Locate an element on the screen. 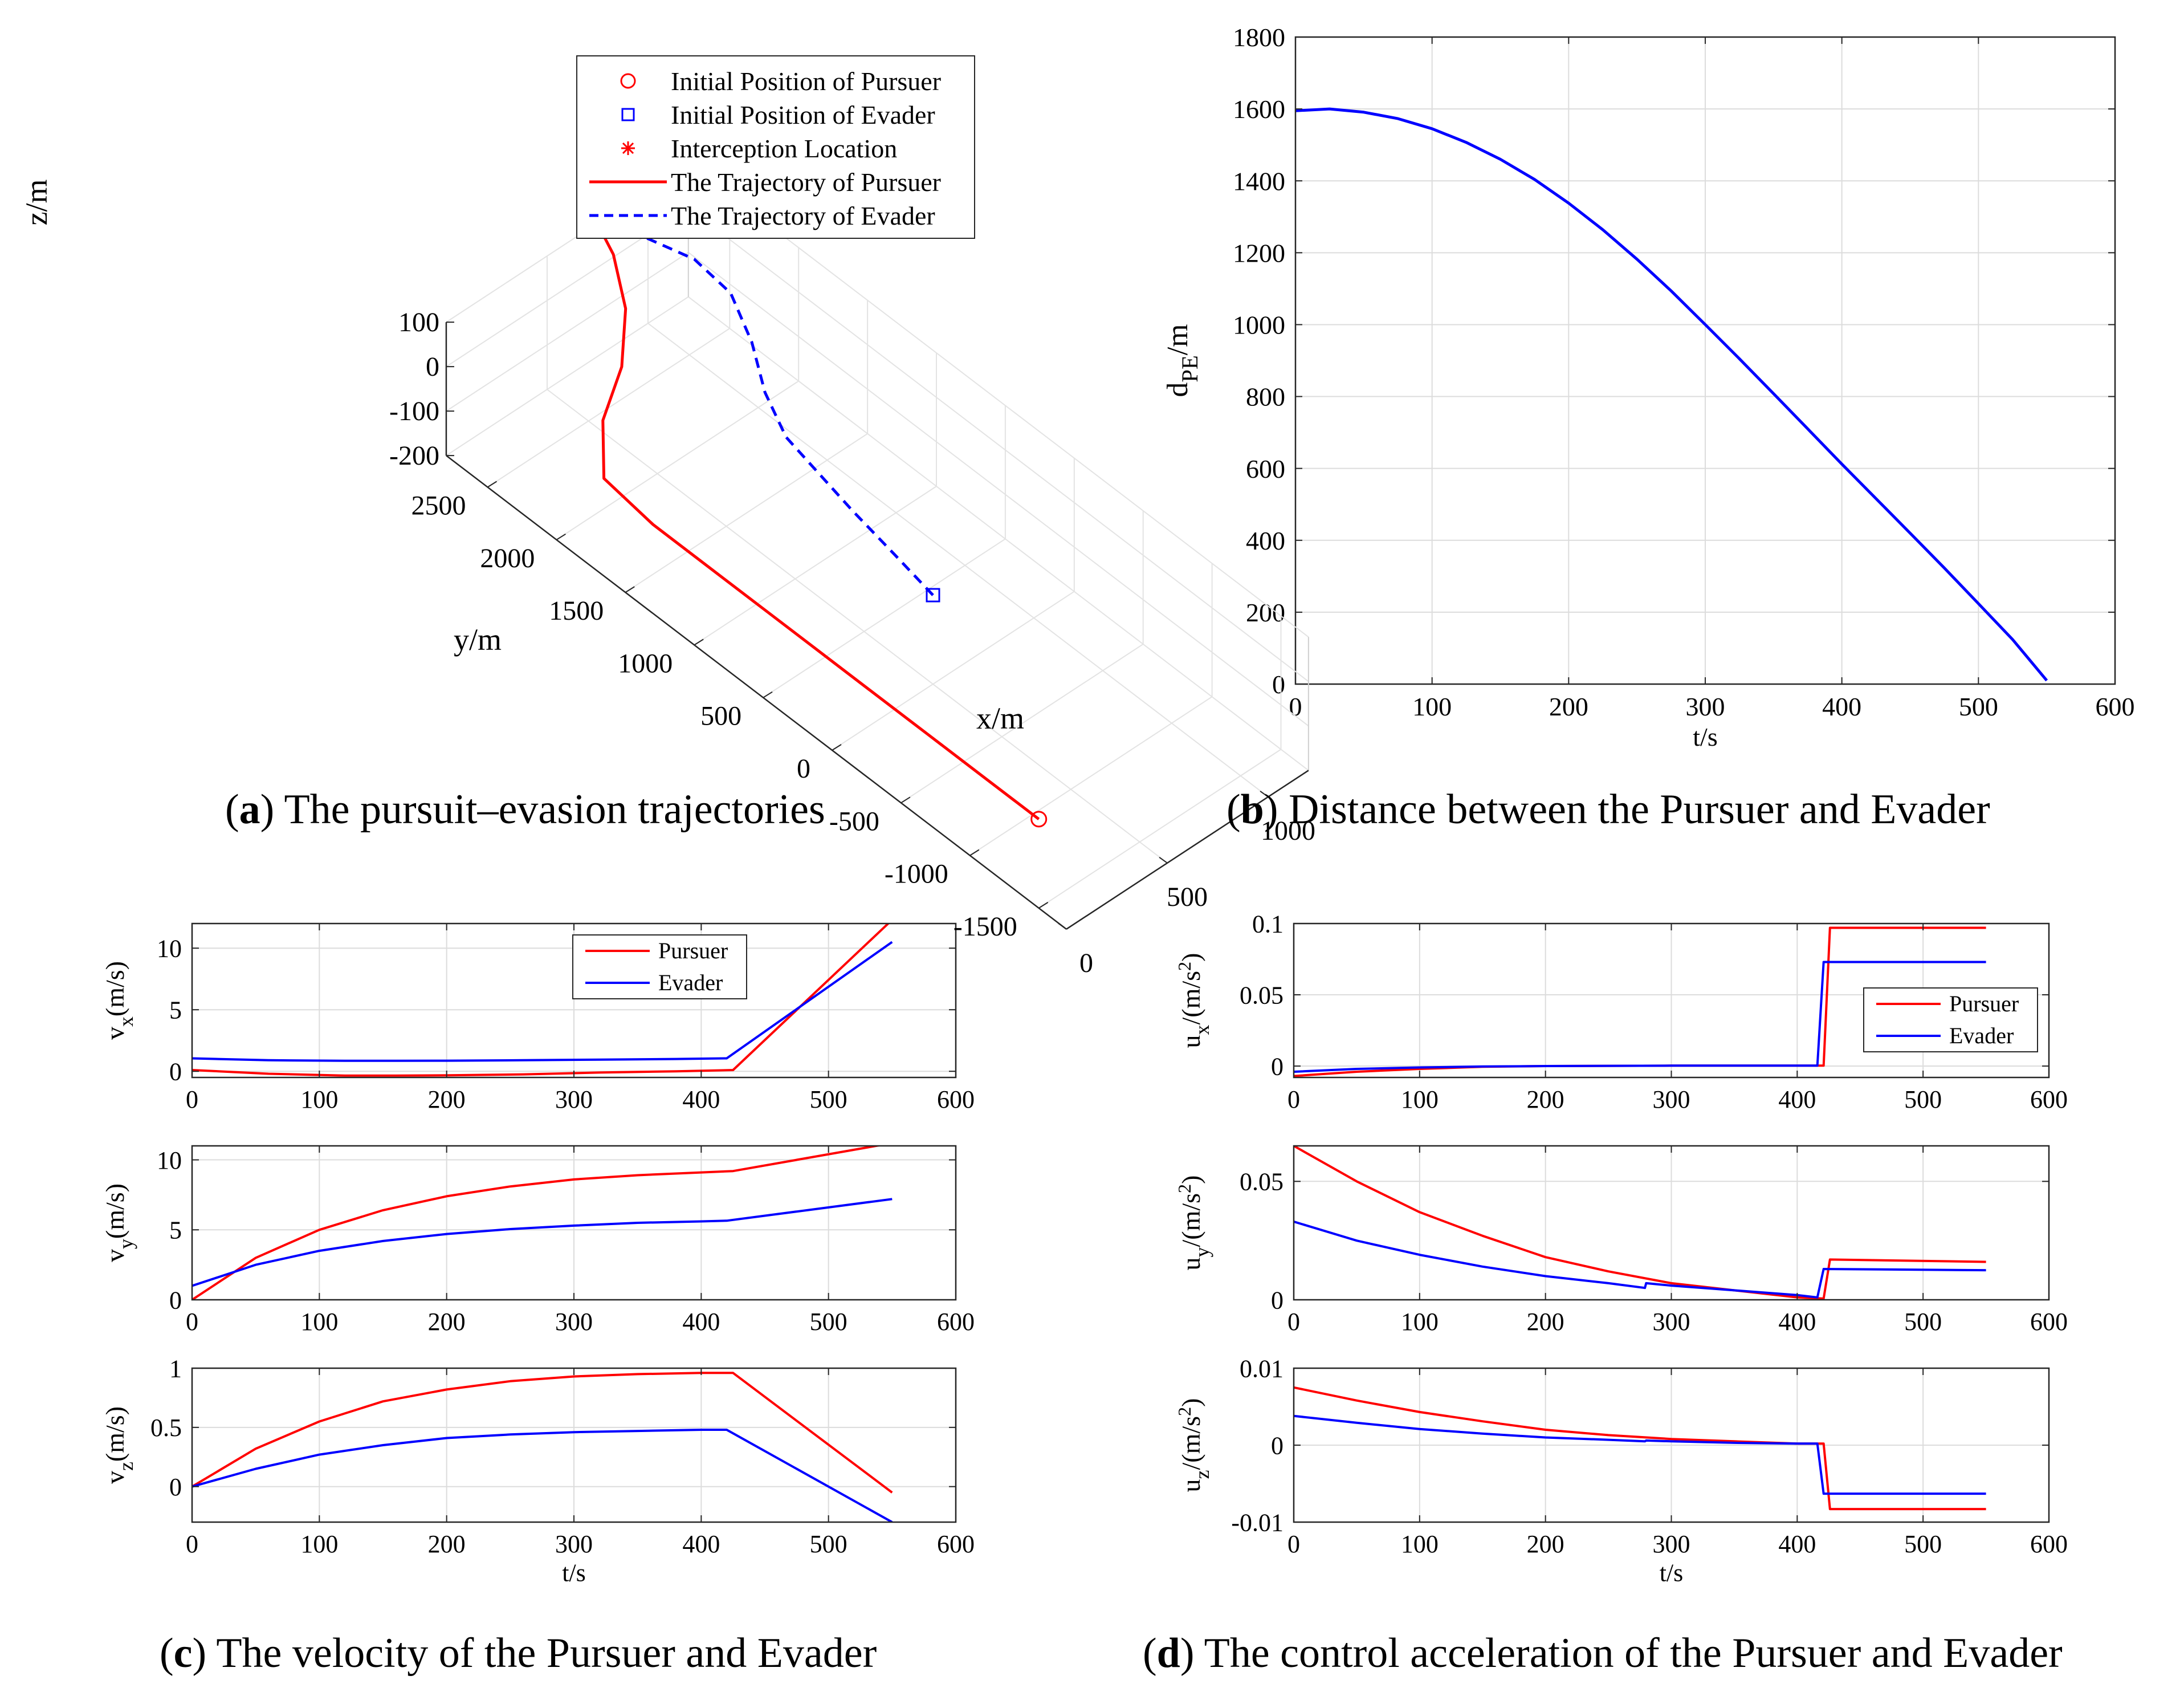  y-axis-label-d3-text: uz/(m/s2) is located at coordinates (1193, 1445).